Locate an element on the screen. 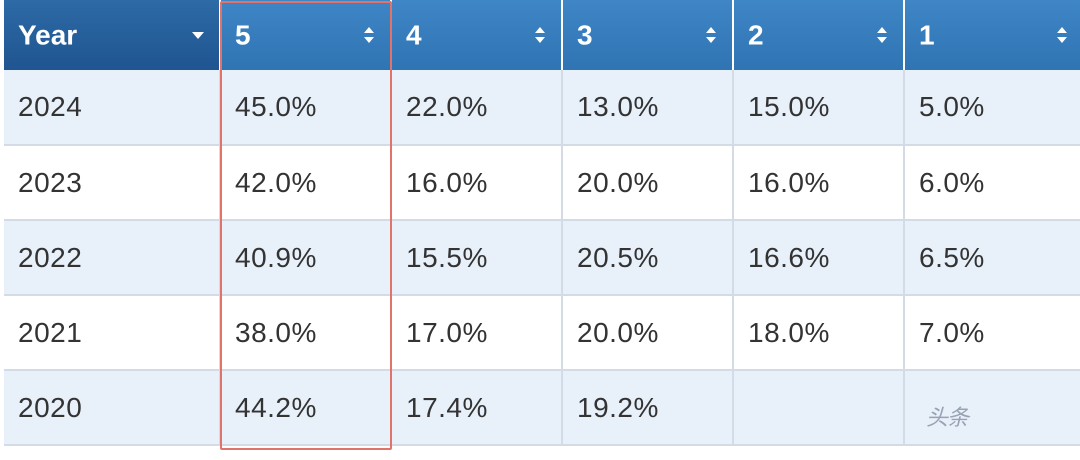  cell-year: 2022 is located at coordinates (112, 258).